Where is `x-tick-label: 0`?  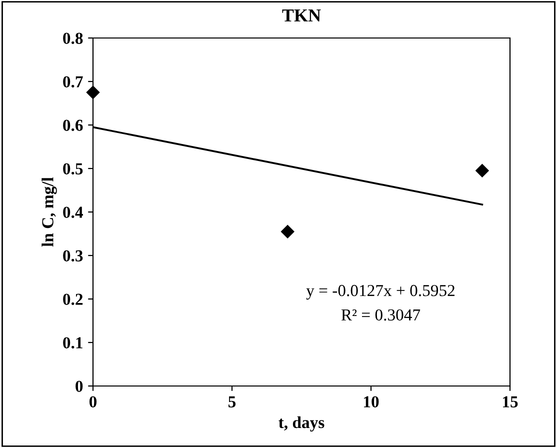
x-tick-label: 0 is located at coordinates (93, 402).